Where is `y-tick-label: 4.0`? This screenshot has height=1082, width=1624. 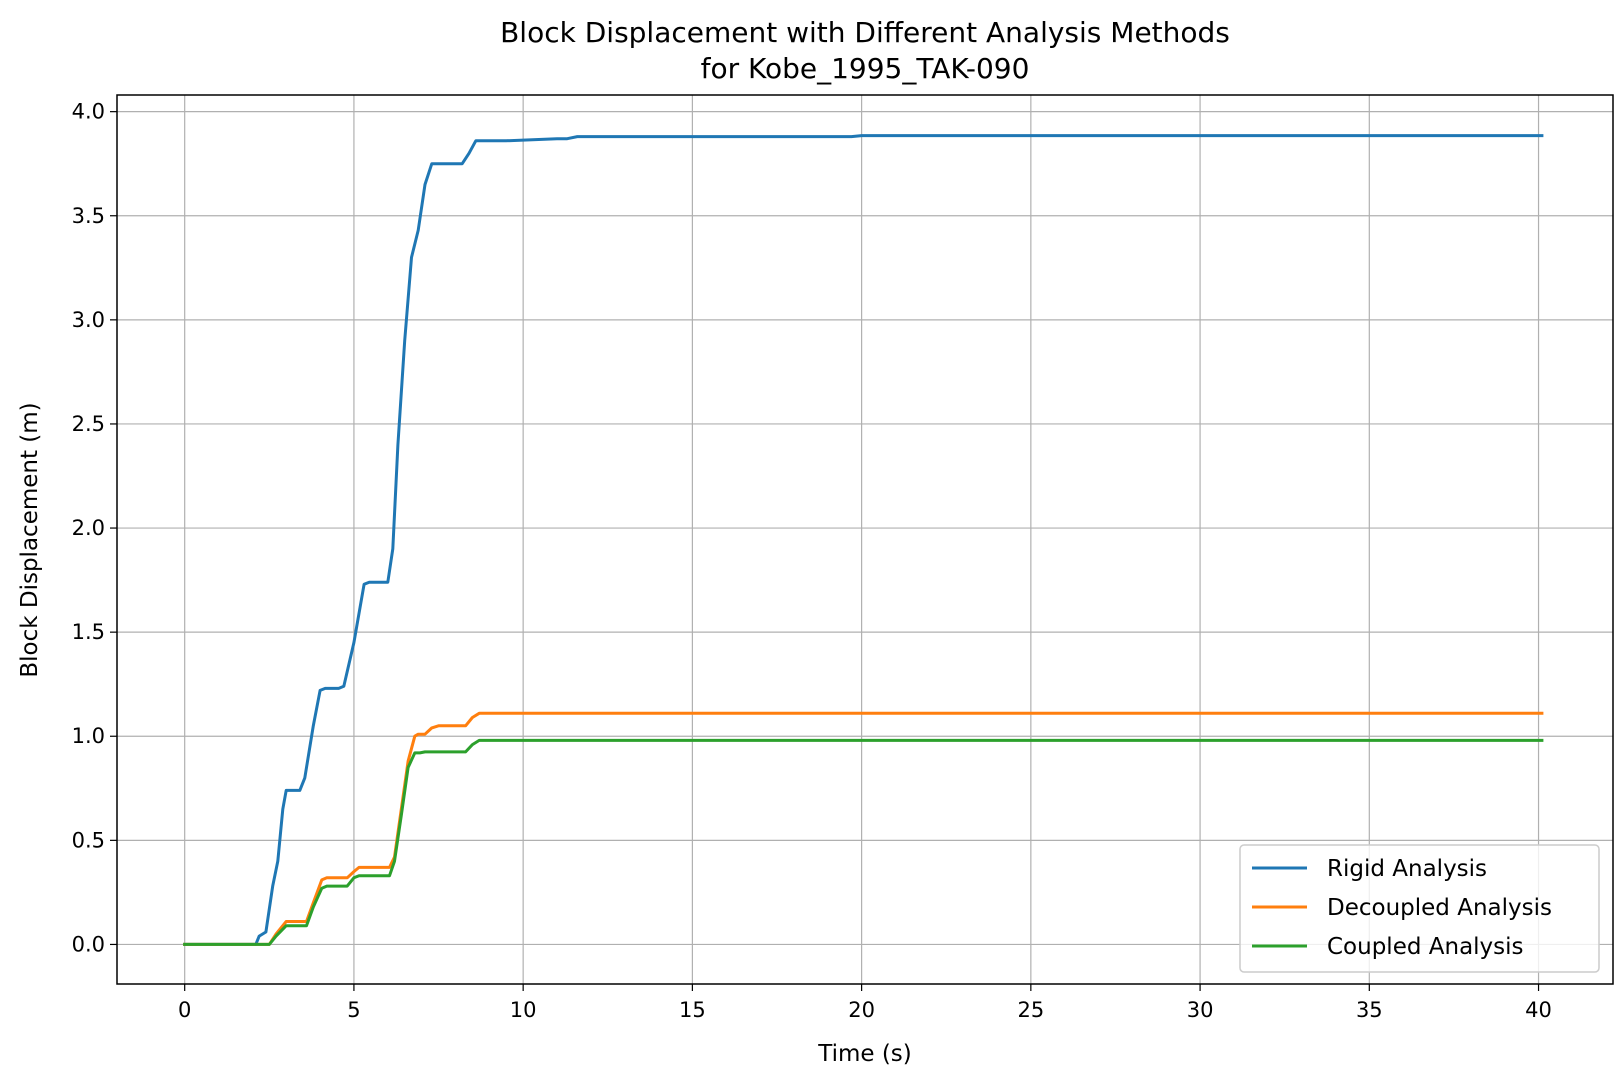 y-tick-label: 4.0 is located at coordinates (88, 112).